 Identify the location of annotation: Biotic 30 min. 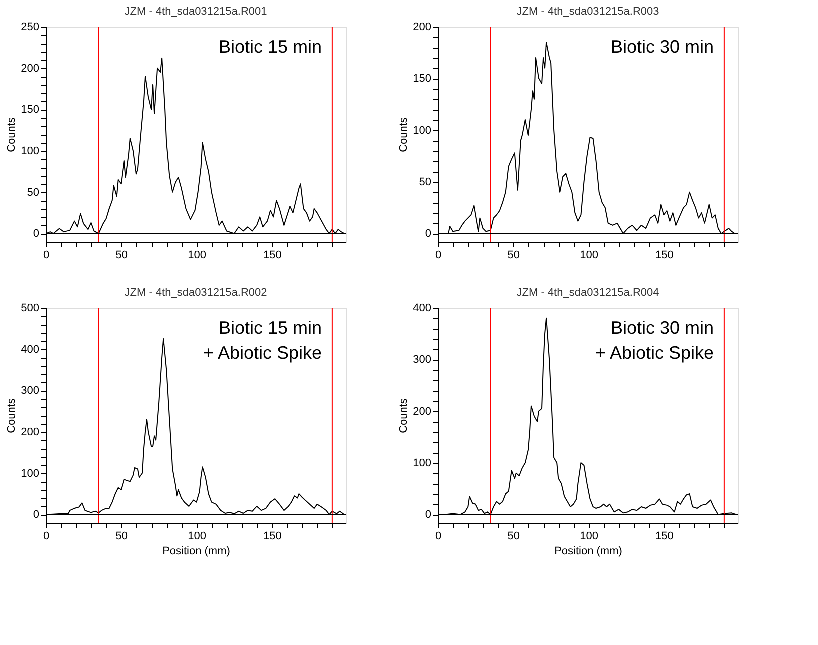
(662, 47).